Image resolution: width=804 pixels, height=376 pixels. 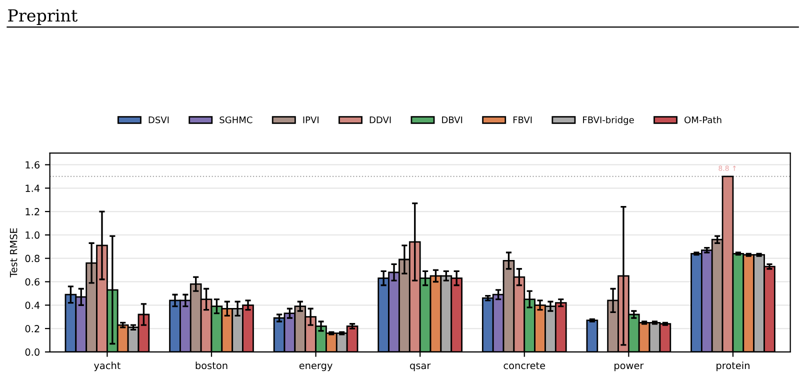 What do you see at coordinates (310, 120) in the screenshot?
I see `legend-label: IPVI` at bounding box center [310, 120].